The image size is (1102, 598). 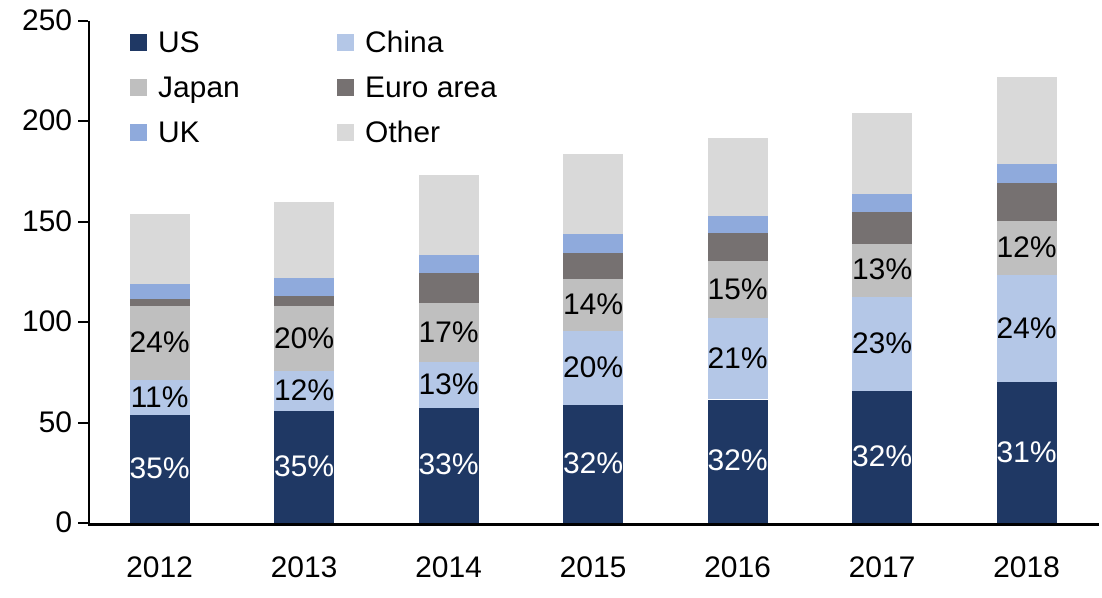 I want to click on legend-item-china: China, so click(x=417, y=42).